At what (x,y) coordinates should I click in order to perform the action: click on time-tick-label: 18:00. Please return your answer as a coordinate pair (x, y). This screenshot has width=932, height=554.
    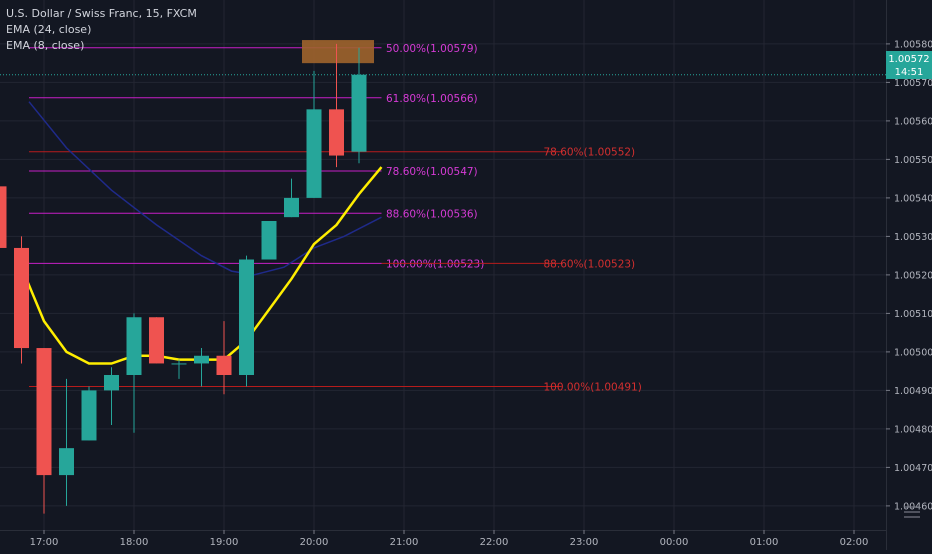
    Looking at the image, I should click on (134, 542).